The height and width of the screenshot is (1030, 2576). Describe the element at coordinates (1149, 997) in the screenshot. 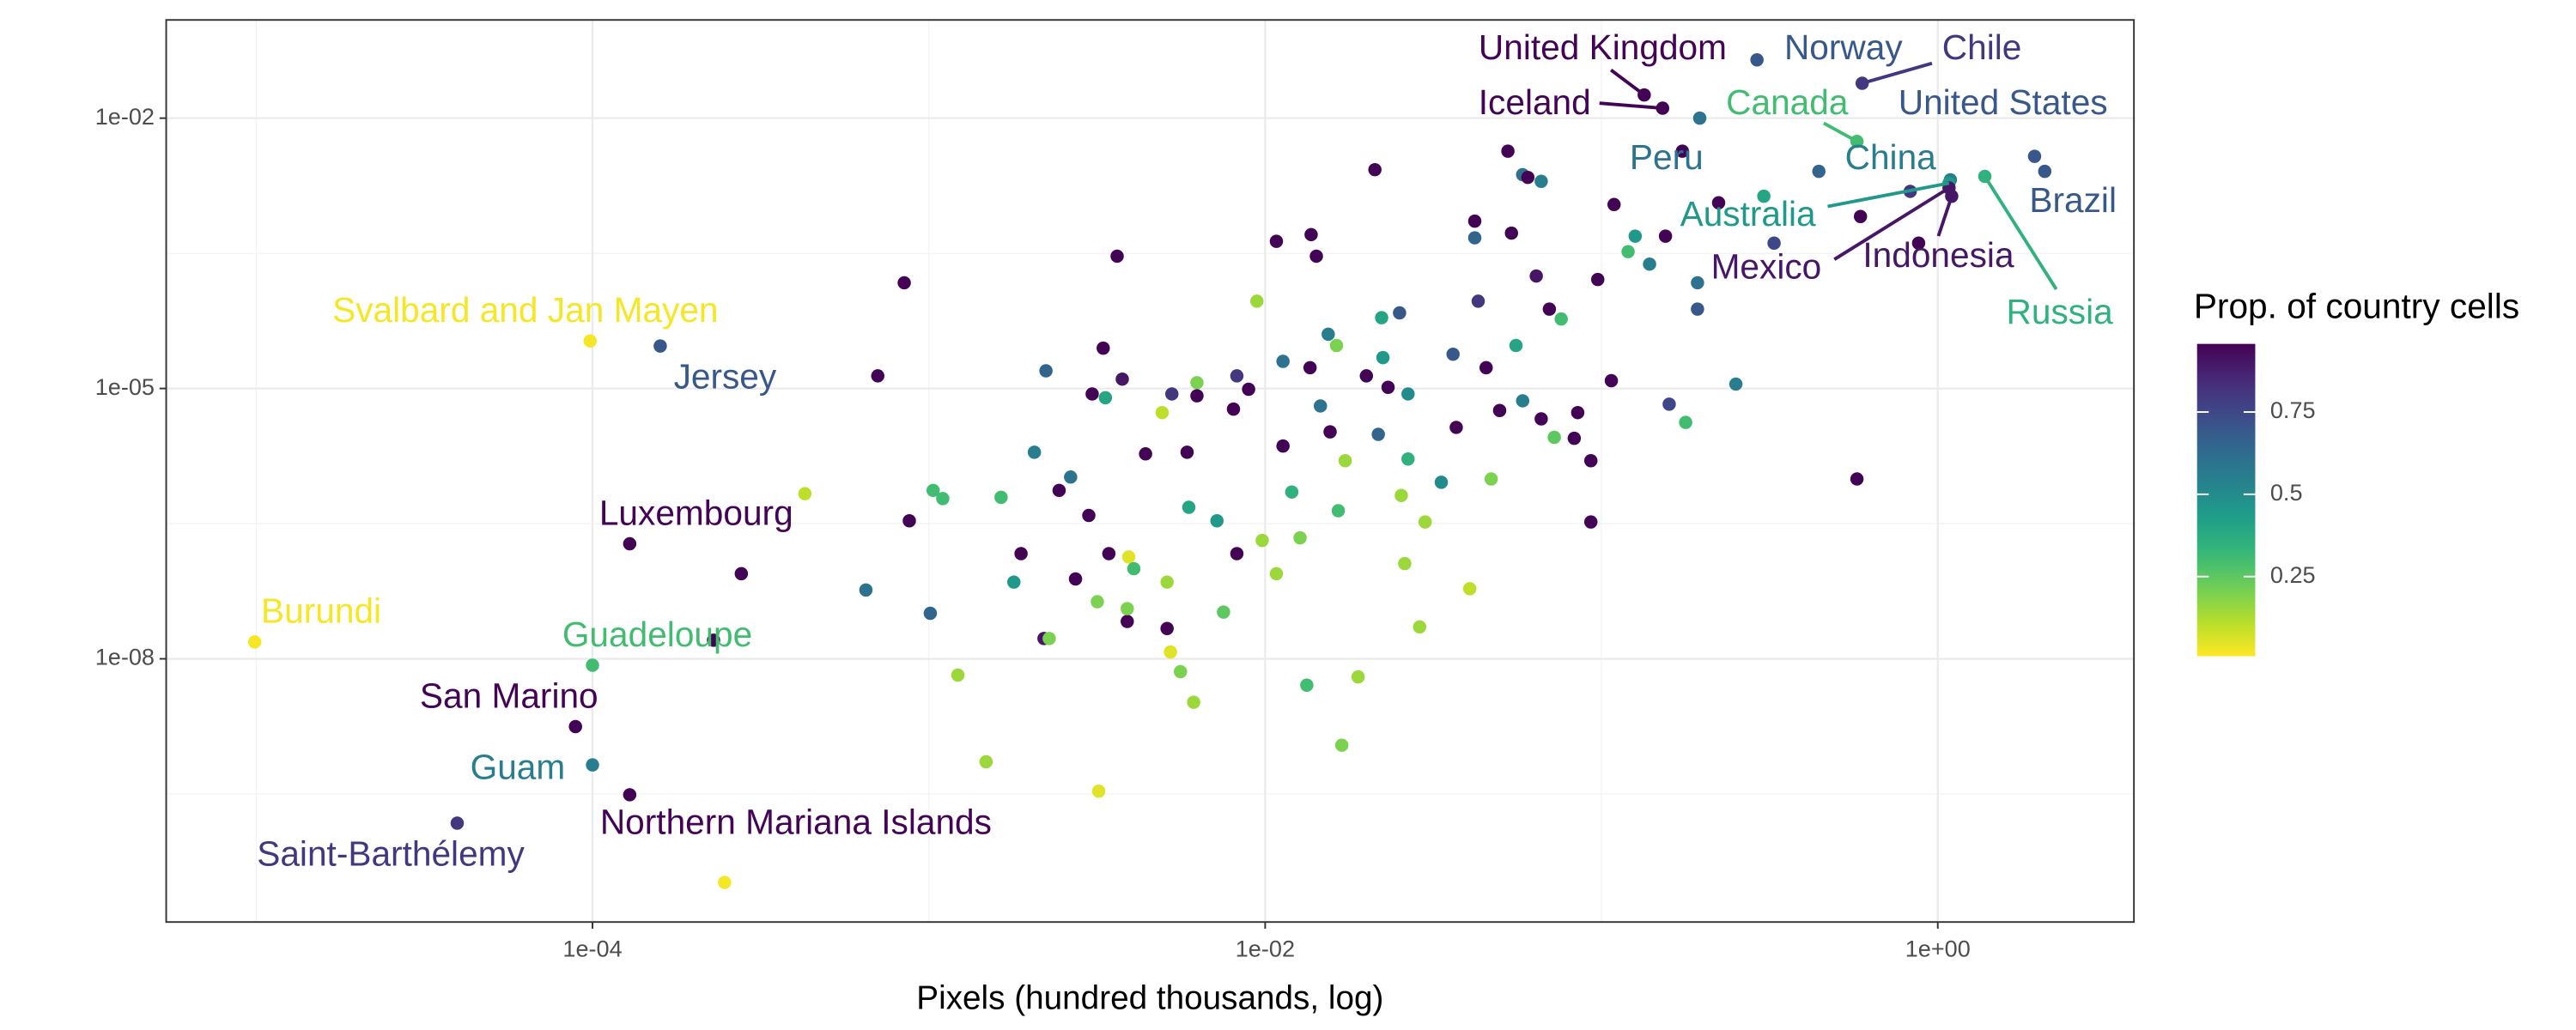

I see `x-axis-title: Pixels (hundred thousands, log)` at that location.